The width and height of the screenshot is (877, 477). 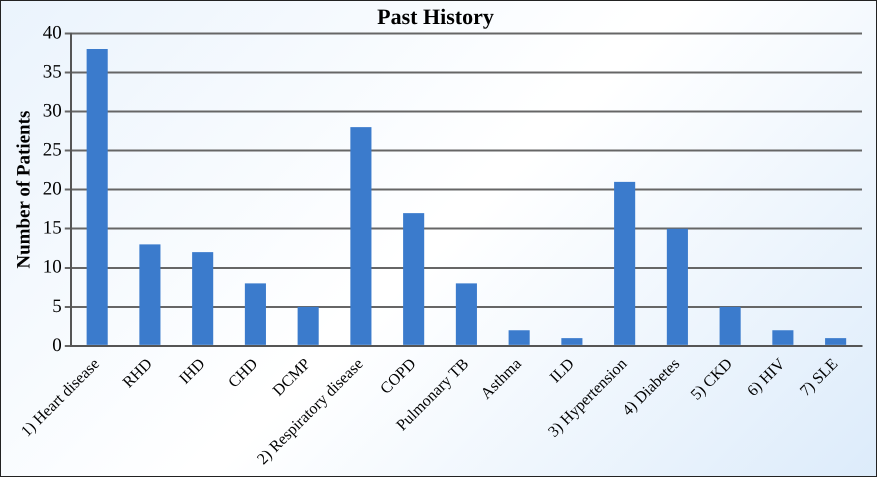 I want to click on y-tick-label: 40, so click(x=52, y=33).